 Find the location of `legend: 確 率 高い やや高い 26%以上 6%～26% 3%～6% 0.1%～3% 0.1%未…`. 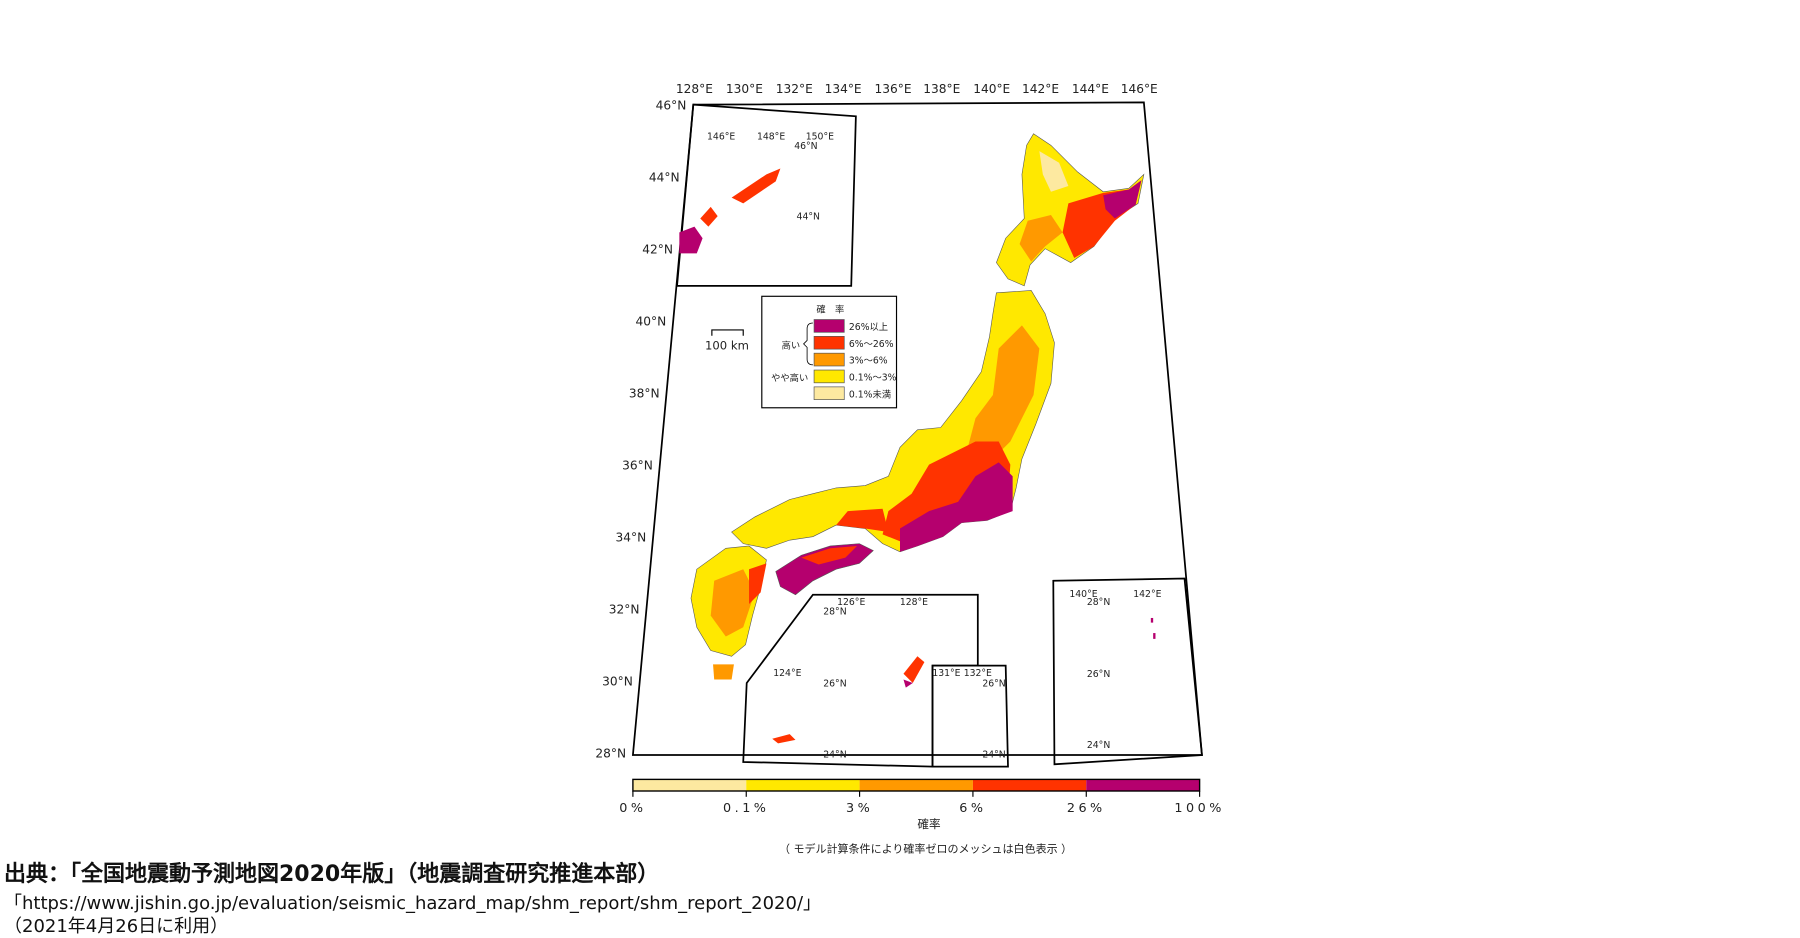

legend: 確 率 高い やや高い 26%以上 6%～26% 3%～6% 0.1%～3% 0.1%未… is located at coordinates (829, 352).